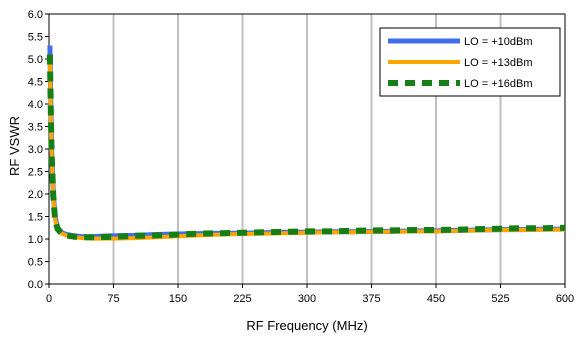 The width and height of the screenshot is (577, 340). What do you see at coordinates (306, 325) in the screenshot?
I see `x-axis-title: RF Frequency (MHz)` at bounding box center [306, 325].